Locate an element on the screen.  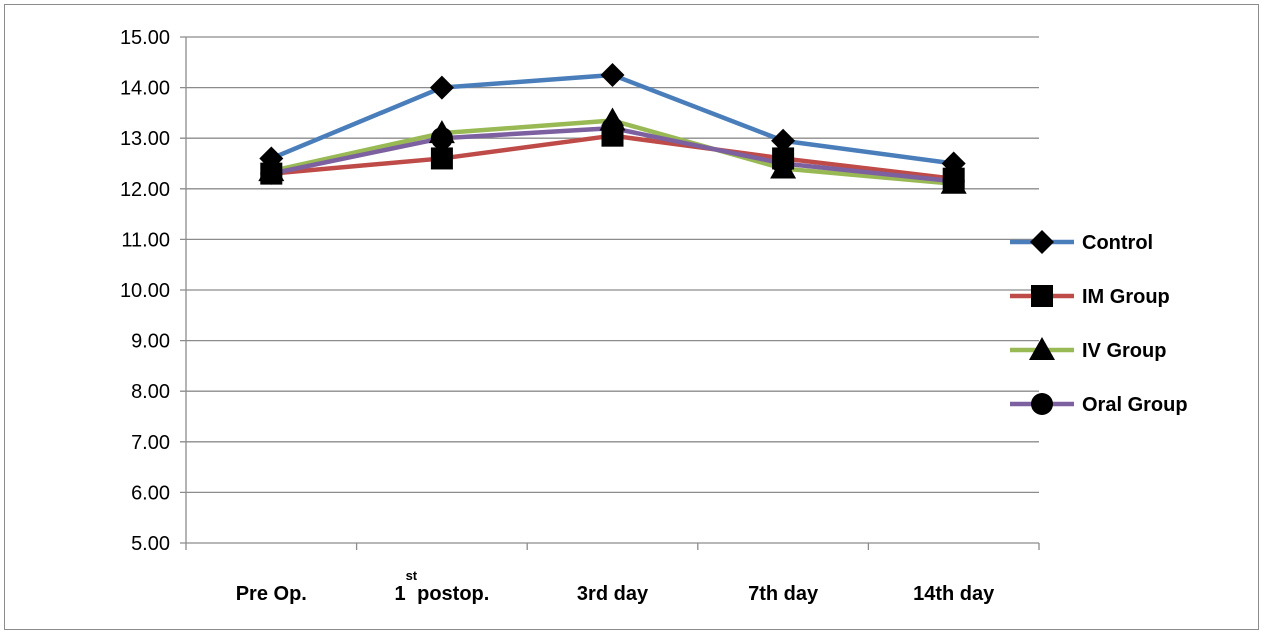
y-tick-label: 14.00 is located at coordinates (145, 89).